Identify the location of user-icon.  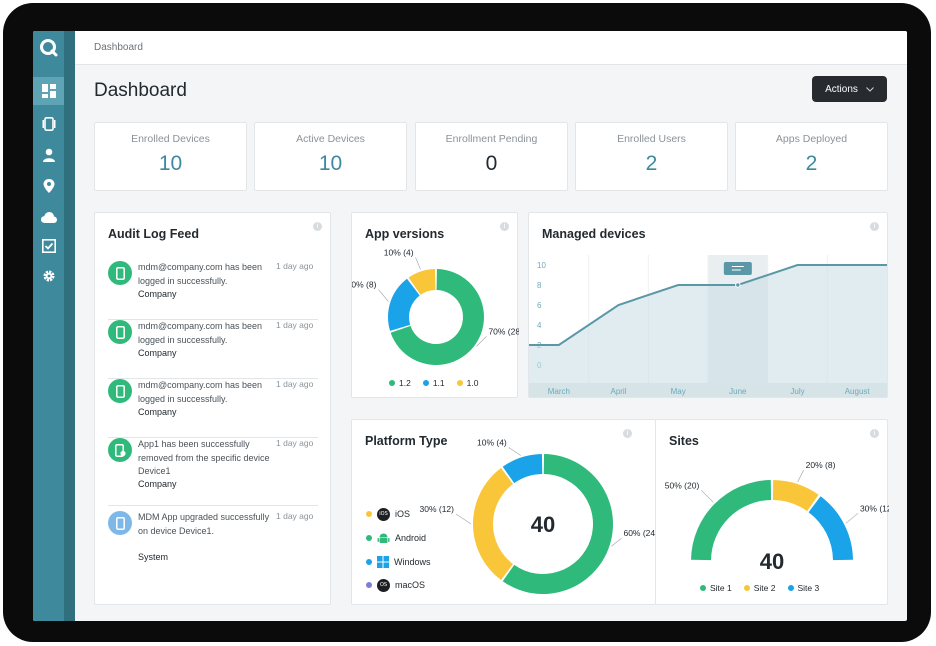
(48, 155).